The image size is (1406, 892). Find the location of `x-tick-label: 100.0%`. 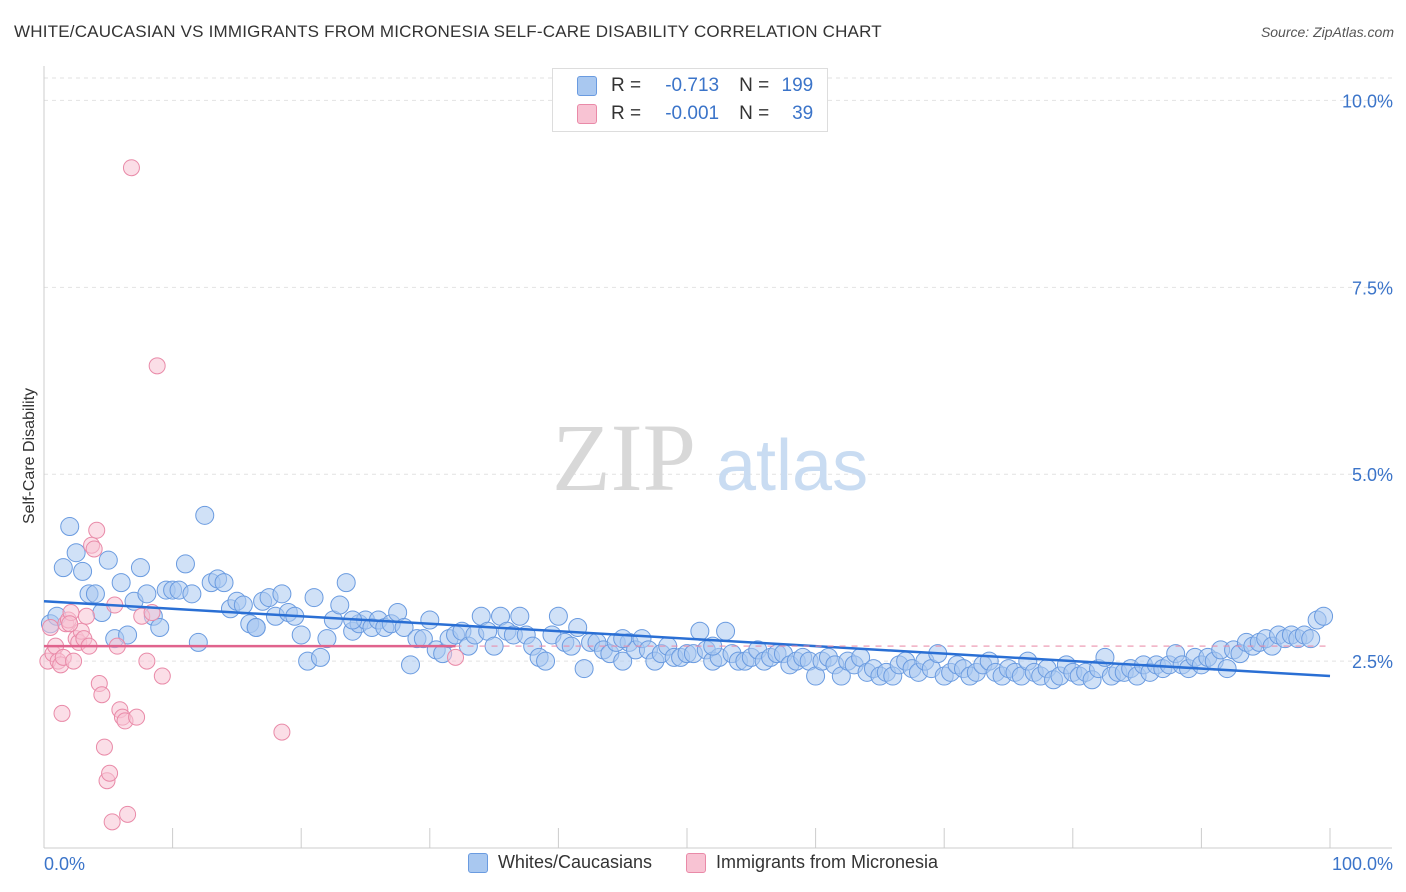

x-tick-label: 100.0% is located at coordinates (1362, 864).